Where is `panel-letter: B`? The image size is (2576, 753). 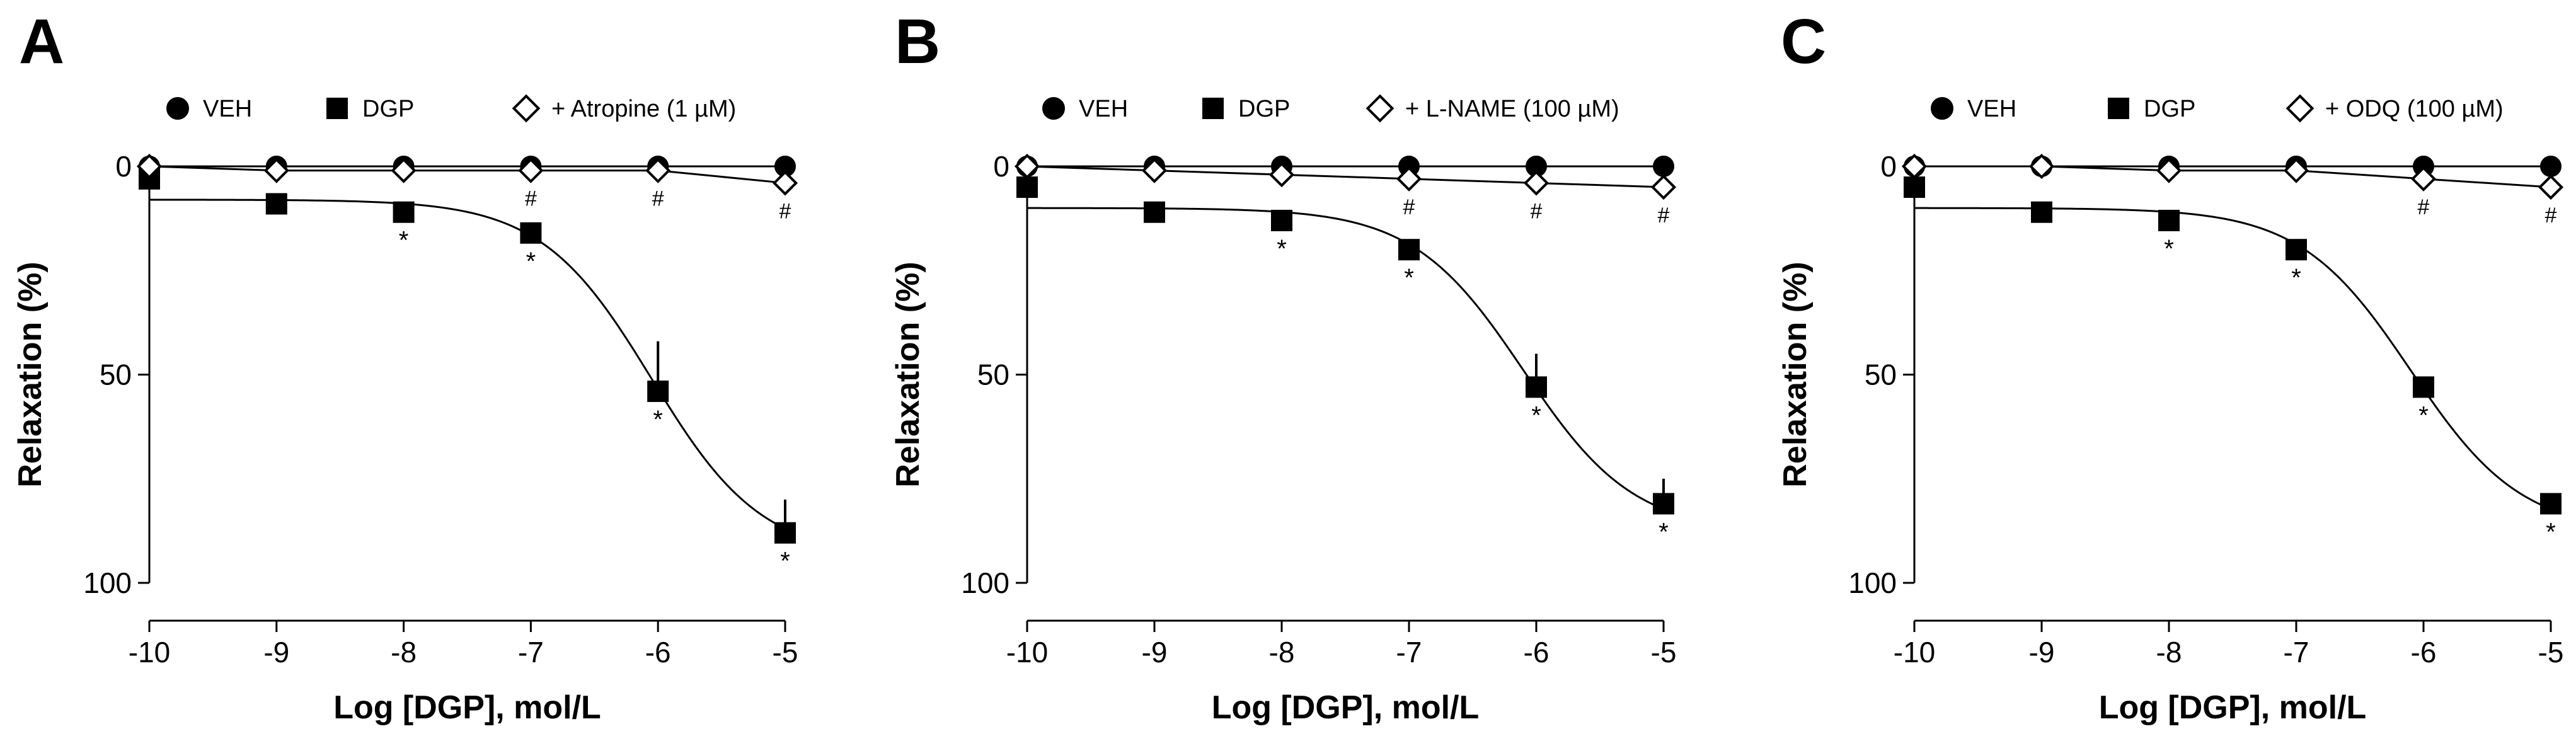
panel-letter: B is located at coordinates (917, 41).